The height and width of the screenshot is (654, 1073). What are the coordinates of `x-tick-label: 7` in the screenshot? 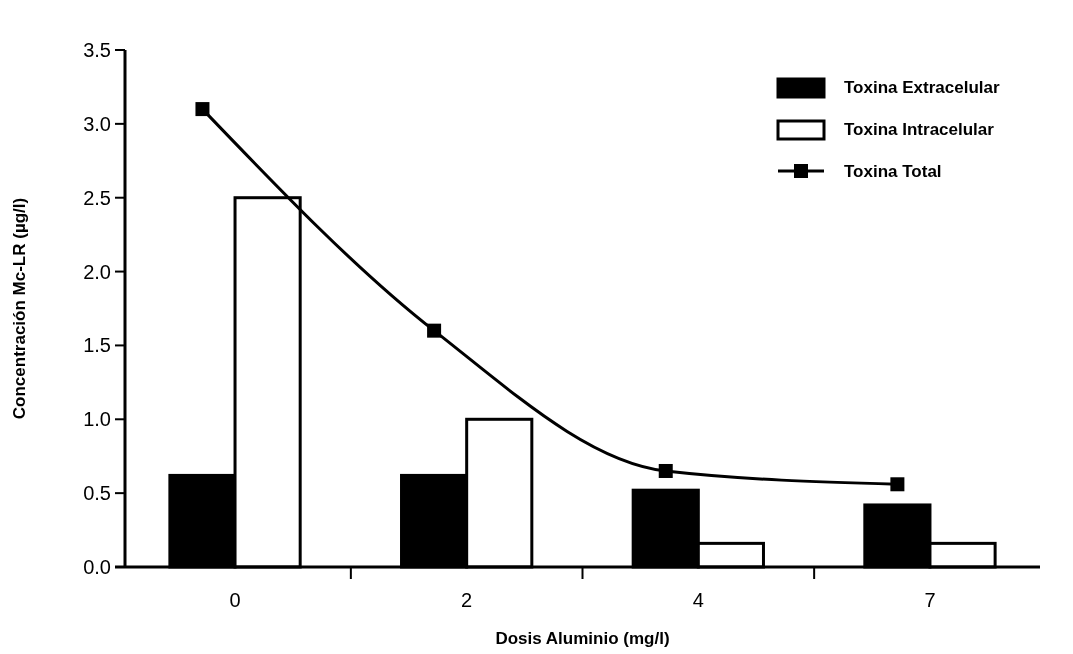 It's located at (930, 600).